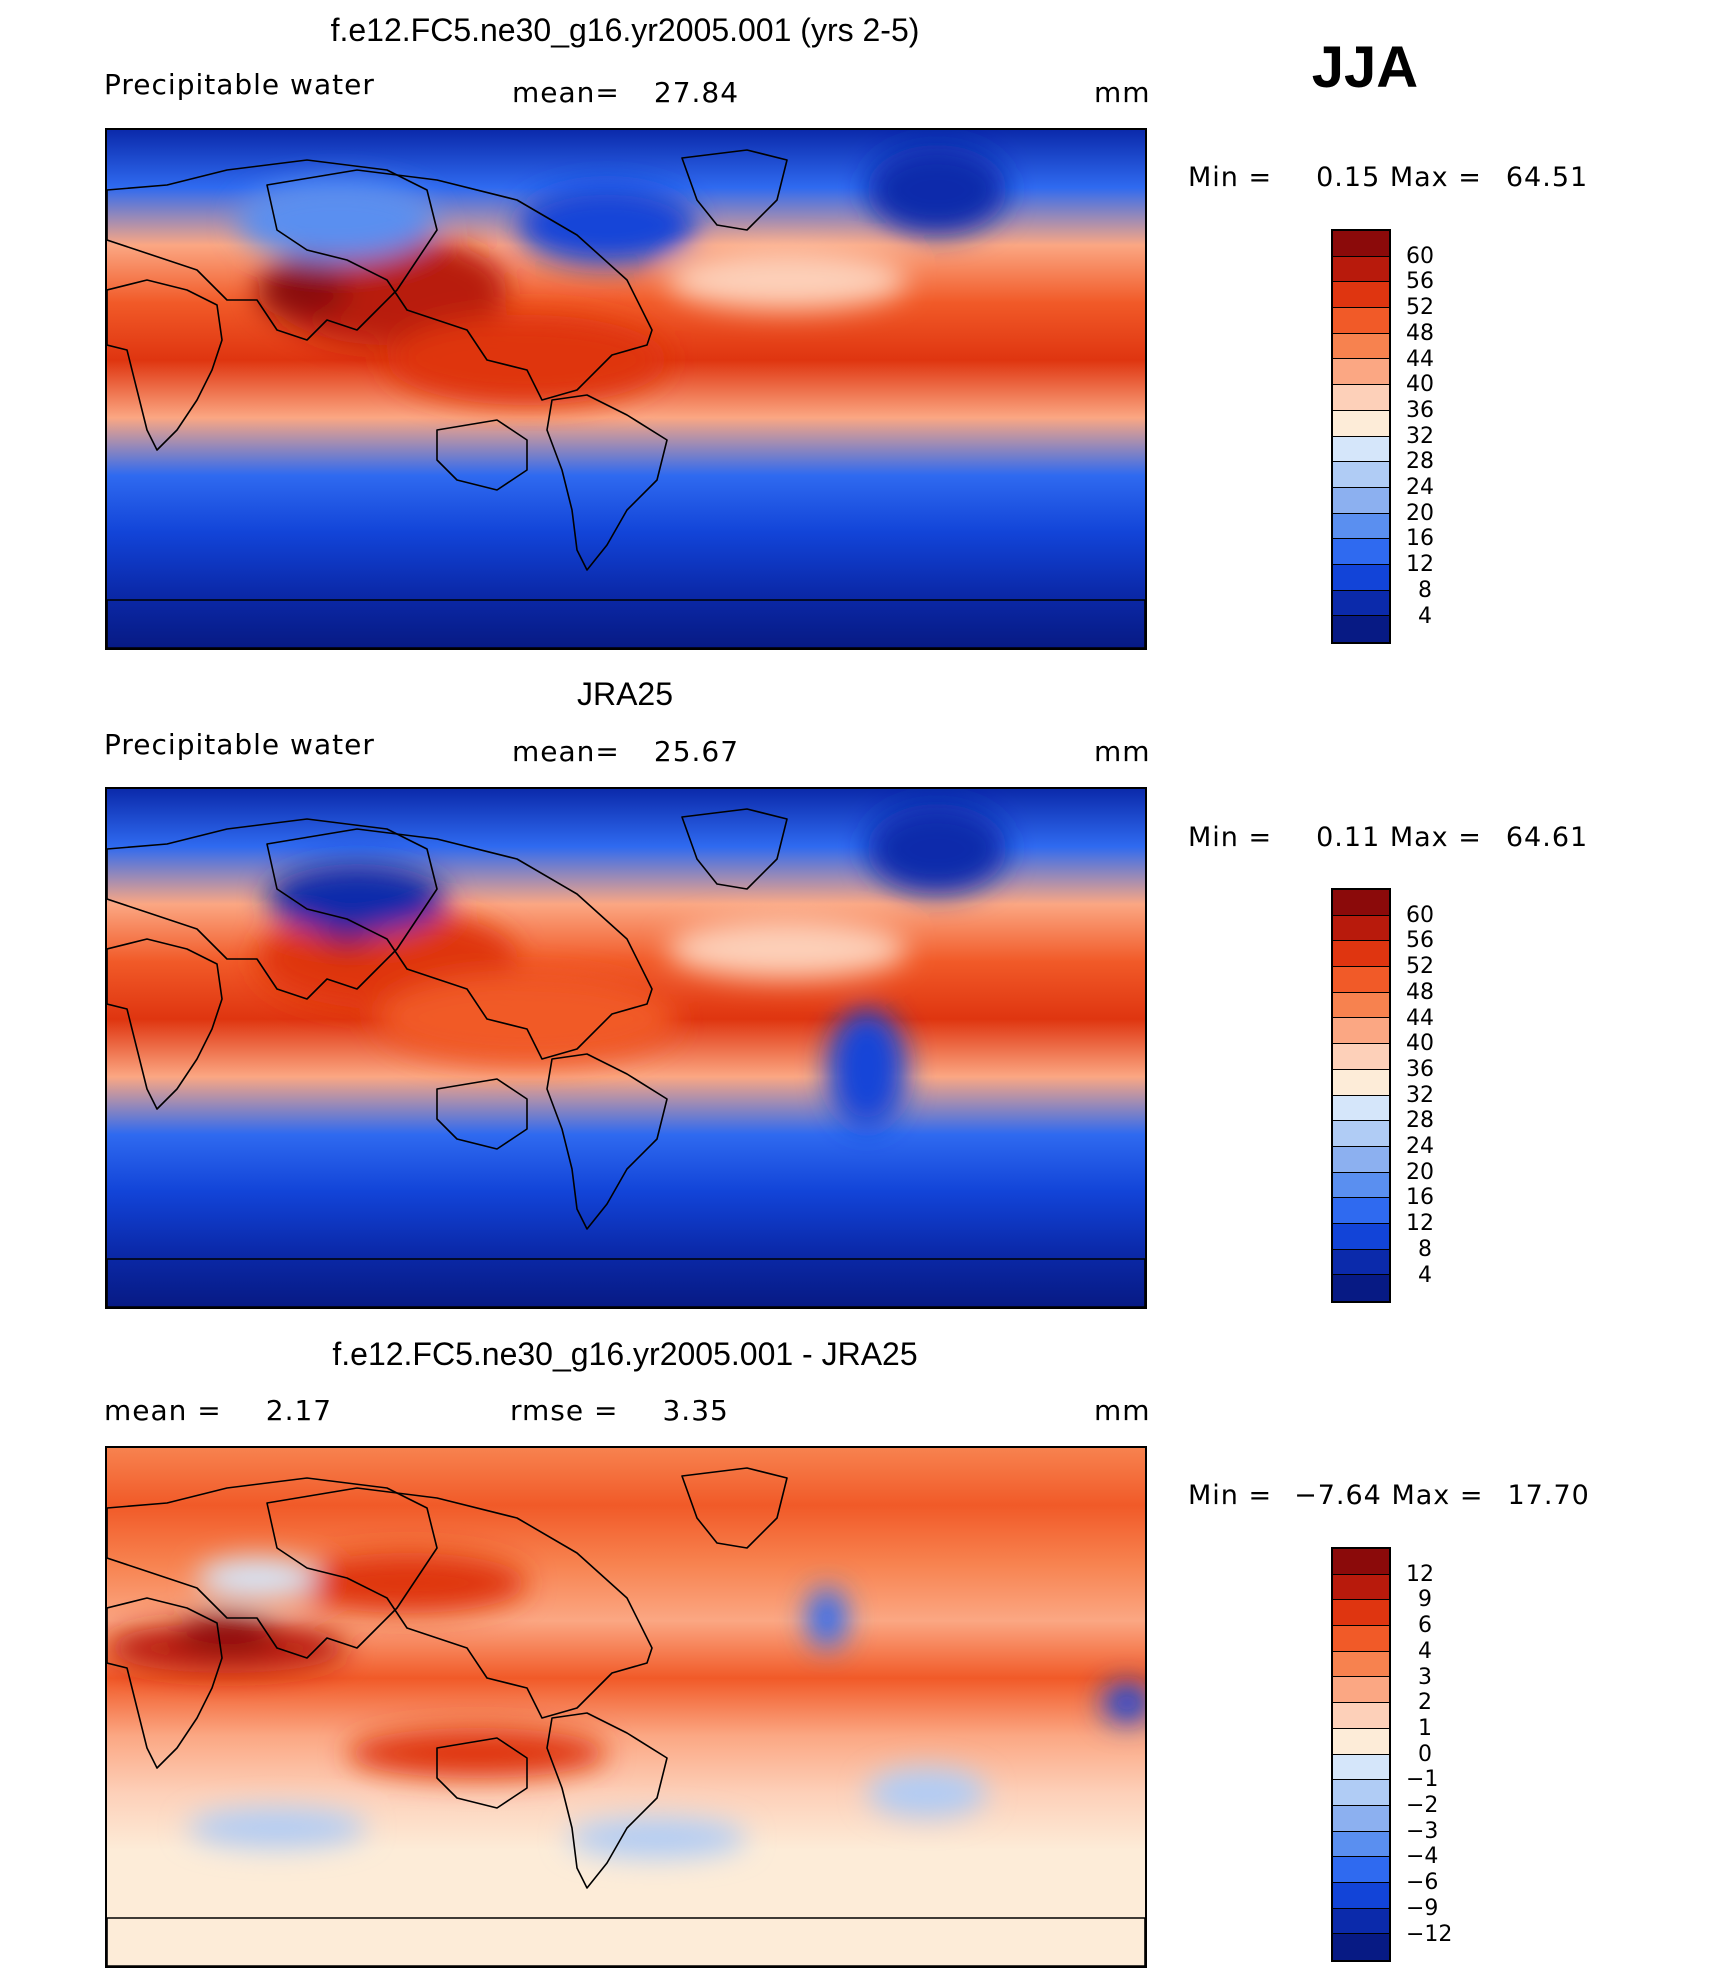 Image resolution: width=1710 pixels, height=1974 pixels. What do you see at coordinates (1420, 1018) in the screenshot?
I see `colorbar-tick-label: 44` at bounding box center [1420, 1018].